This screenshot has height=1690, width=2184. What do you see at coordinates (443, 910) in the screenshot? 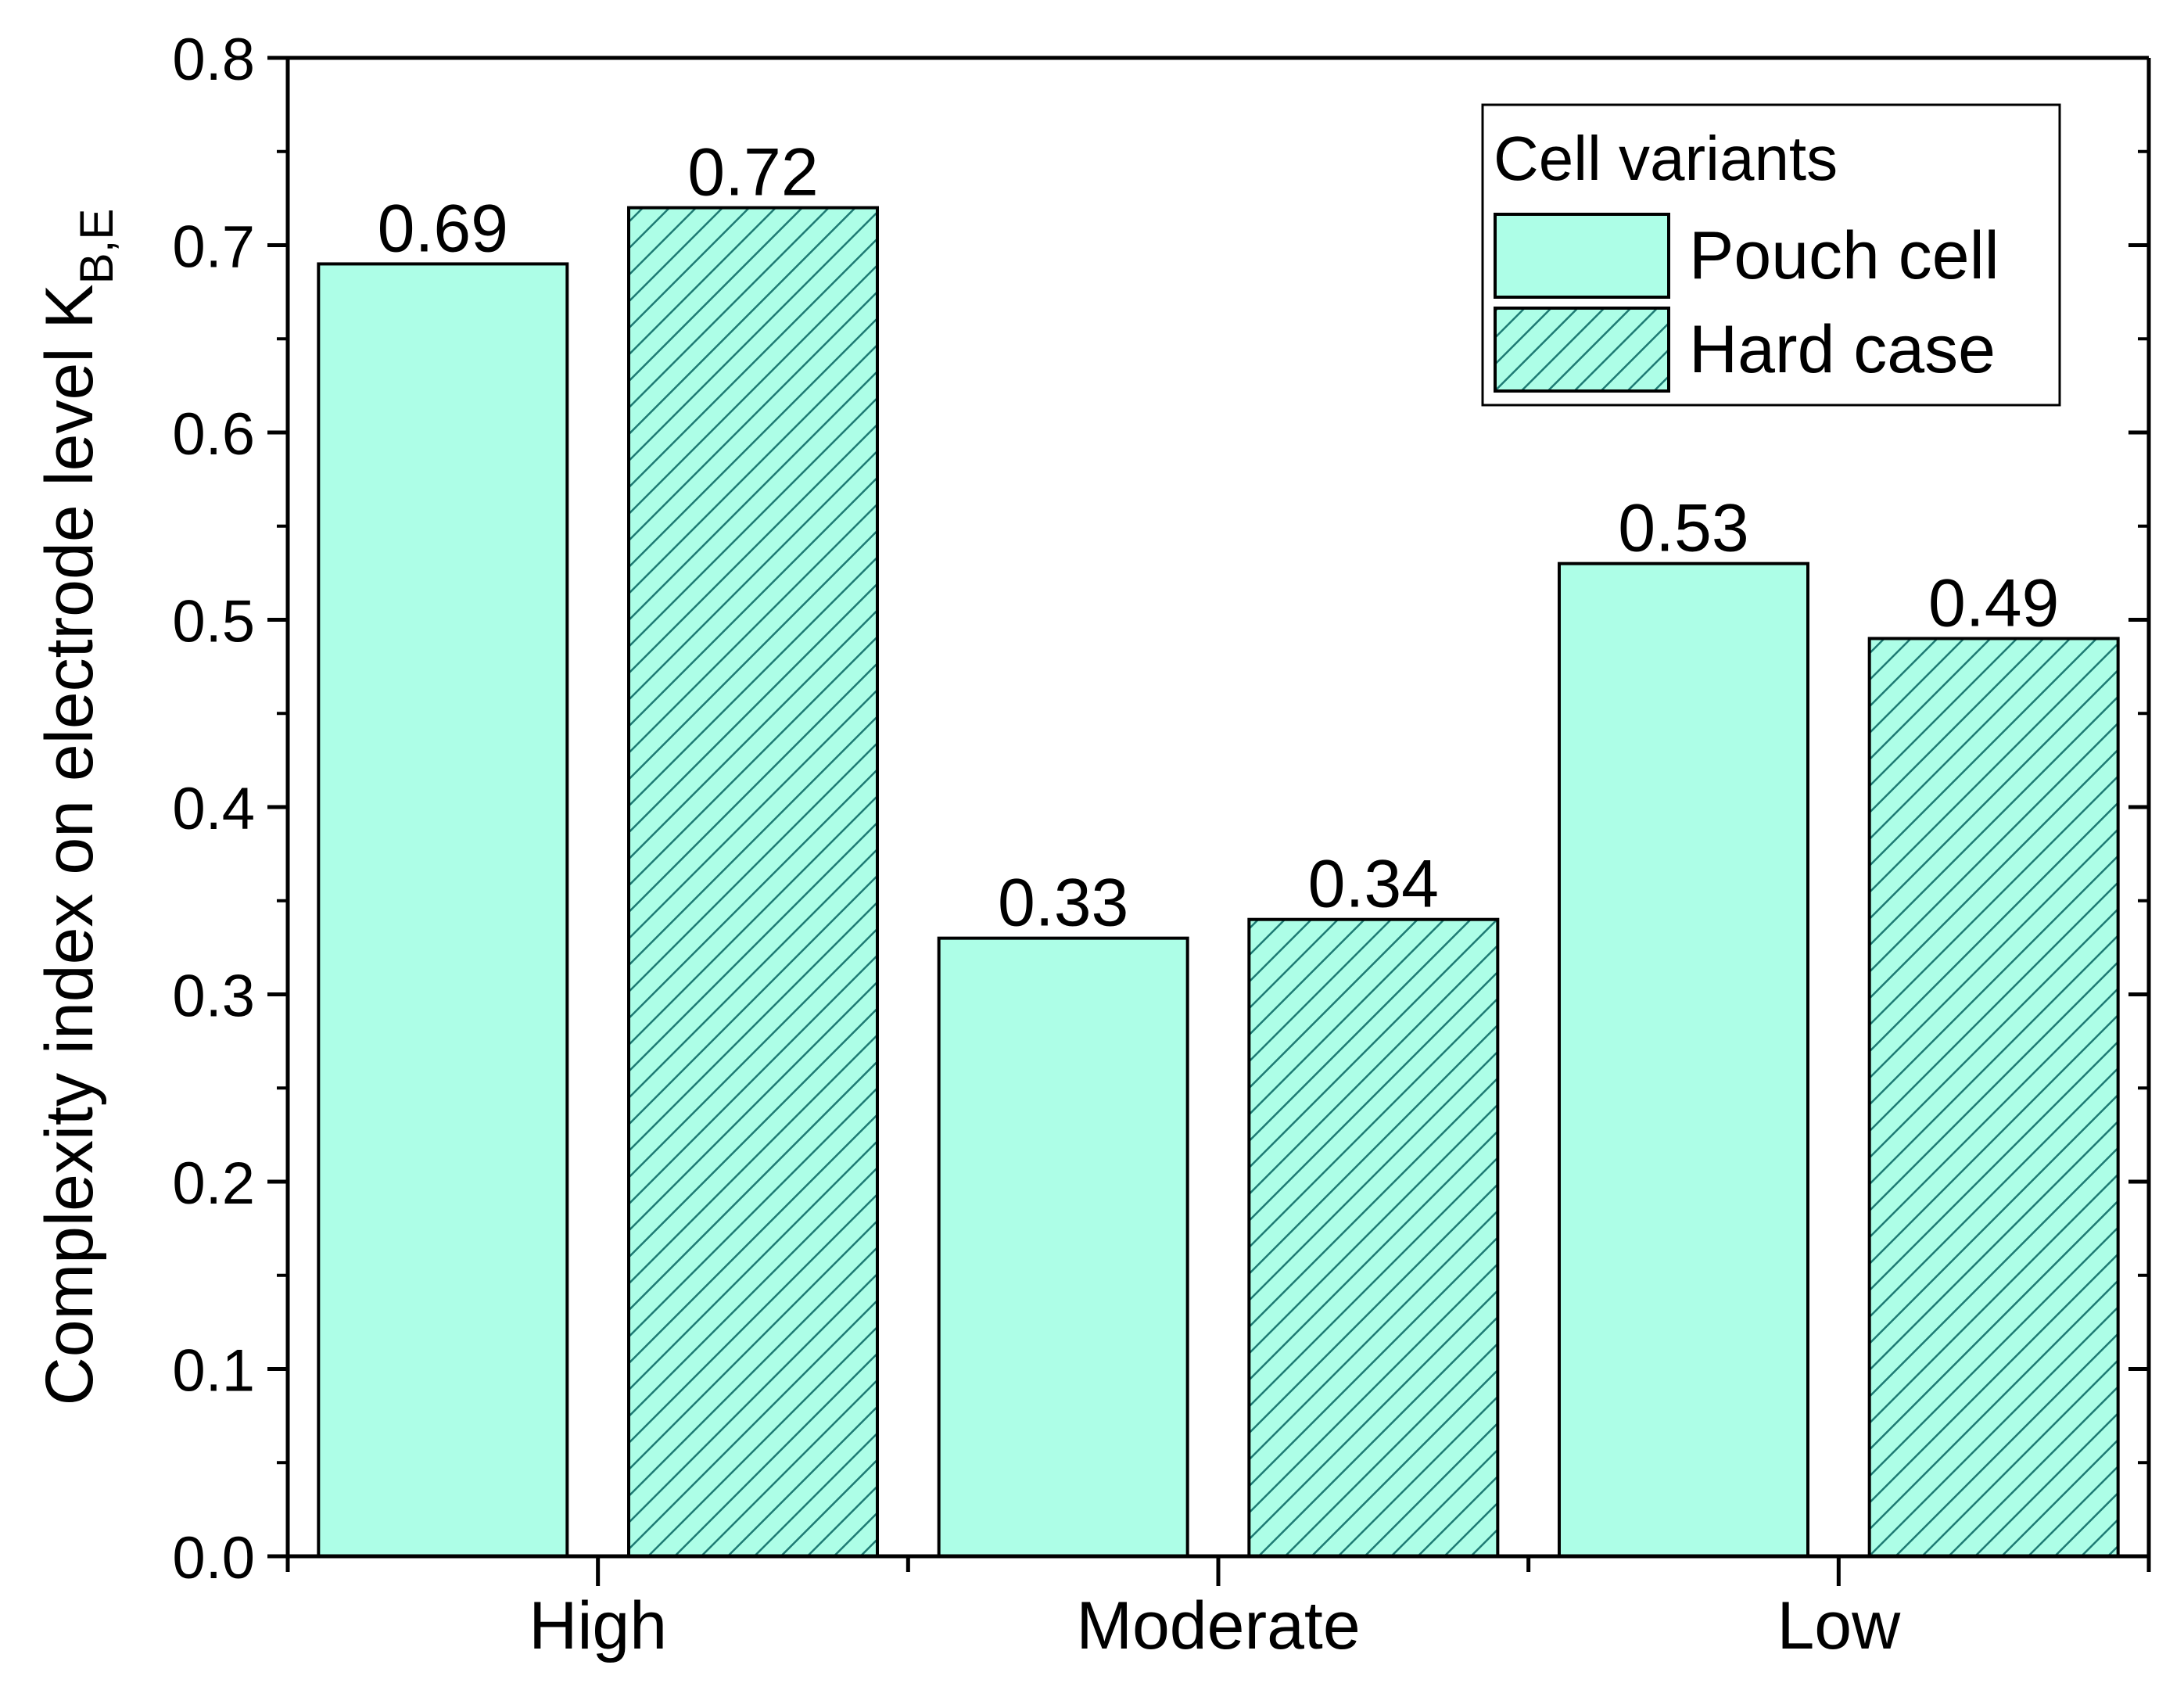
I see `bar-pouch-cell-high` at bounding box center [443, 910].